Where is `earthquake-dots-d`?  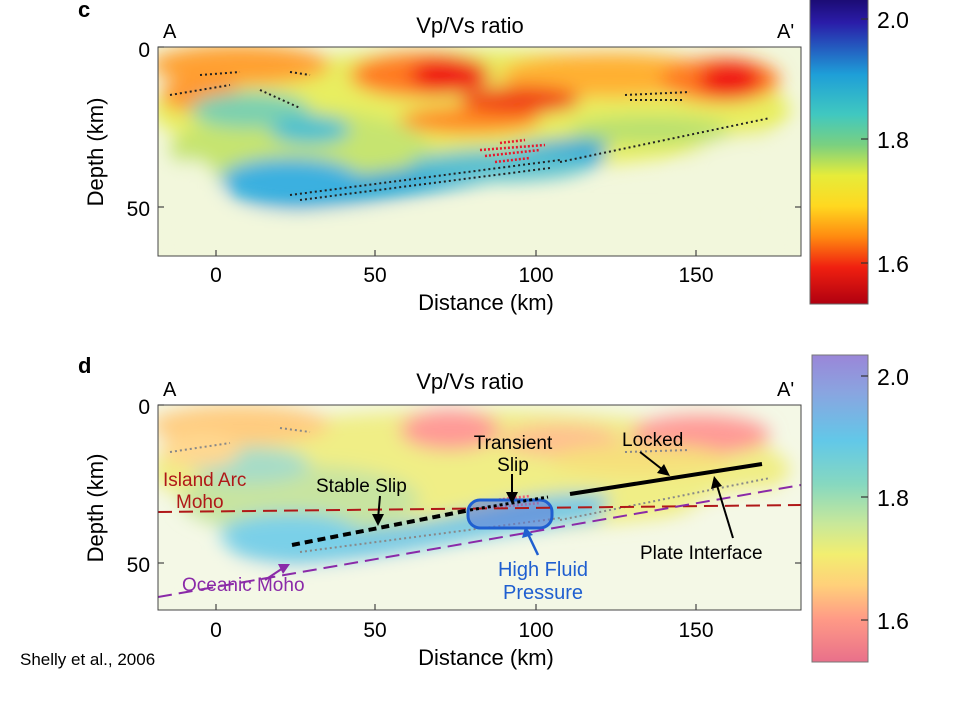 earthquake-dots-d is located at coordinates (470, 490).